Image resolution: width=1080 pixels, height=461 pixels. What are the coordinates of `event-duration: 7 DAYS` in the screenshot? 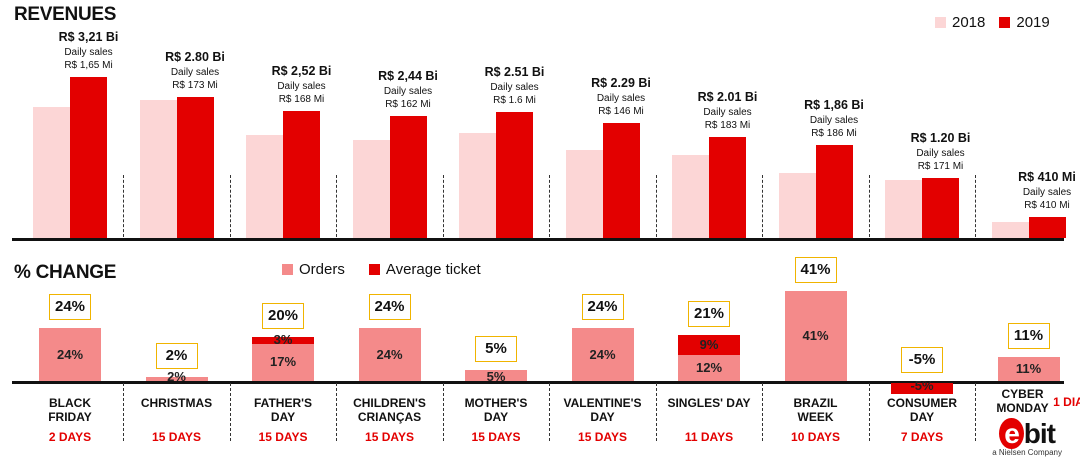 It's located at (922, 437).